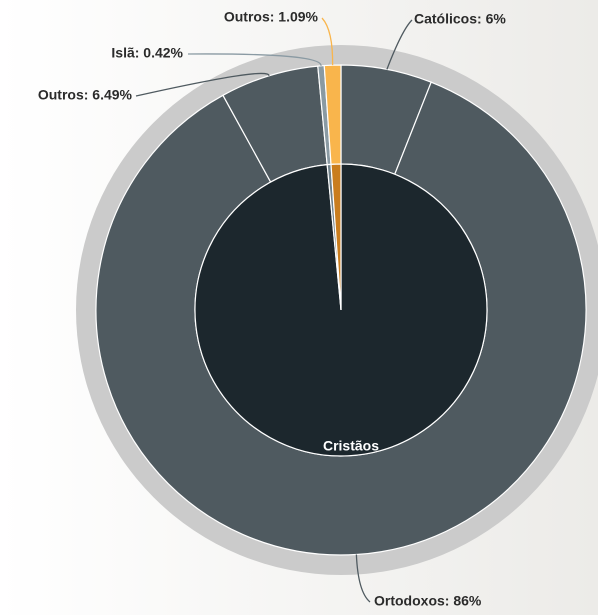 Image resolution: width=598 pixels, height=615 pixels. I want to click on slice-label: Outros: 6.49%, so click(85, 95).